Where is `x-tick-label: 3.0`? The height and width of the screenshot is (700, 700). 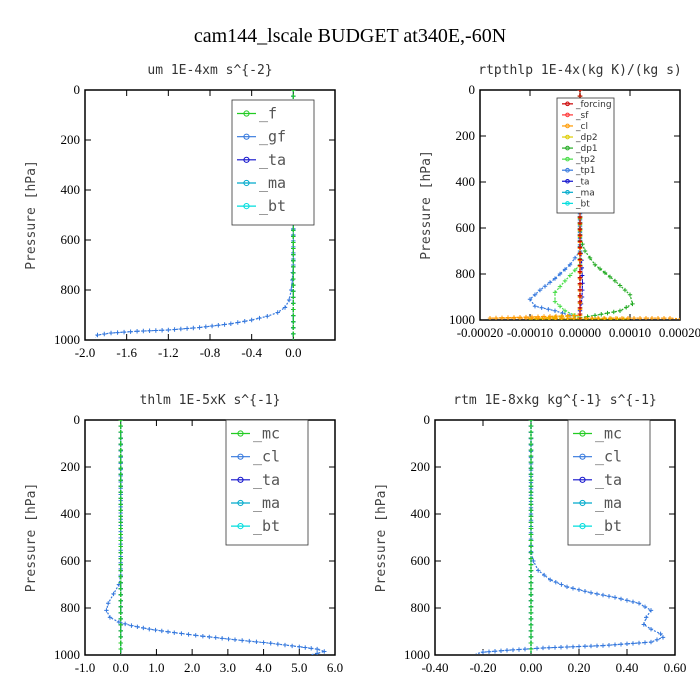 x-tick-label: 3.0 is located at coordinates (228, 667).